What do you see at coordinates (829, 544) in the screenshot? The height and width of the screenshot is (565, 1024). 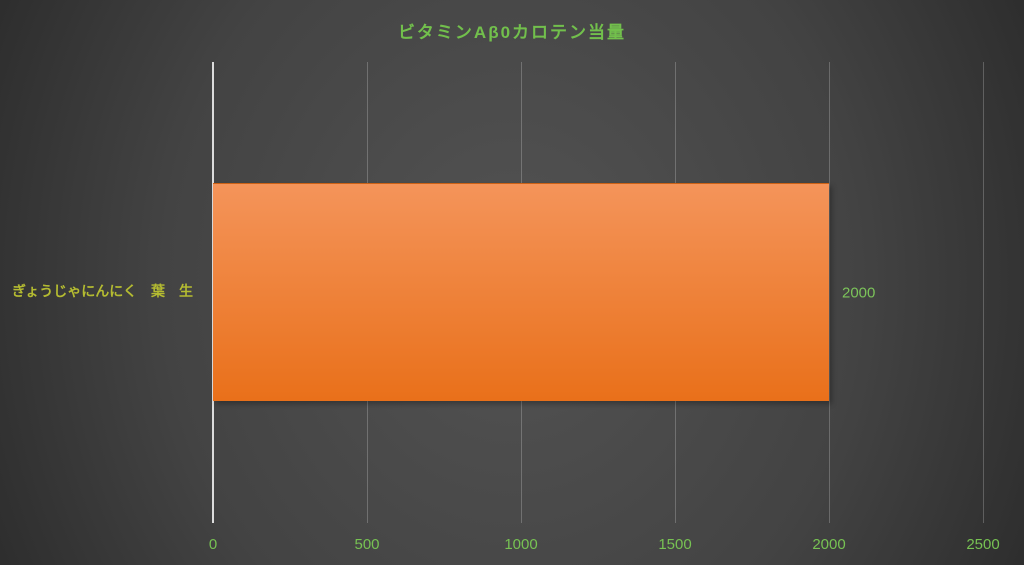 I see `x-tick-label-2000: 2000` at bounding box center [829, 544].